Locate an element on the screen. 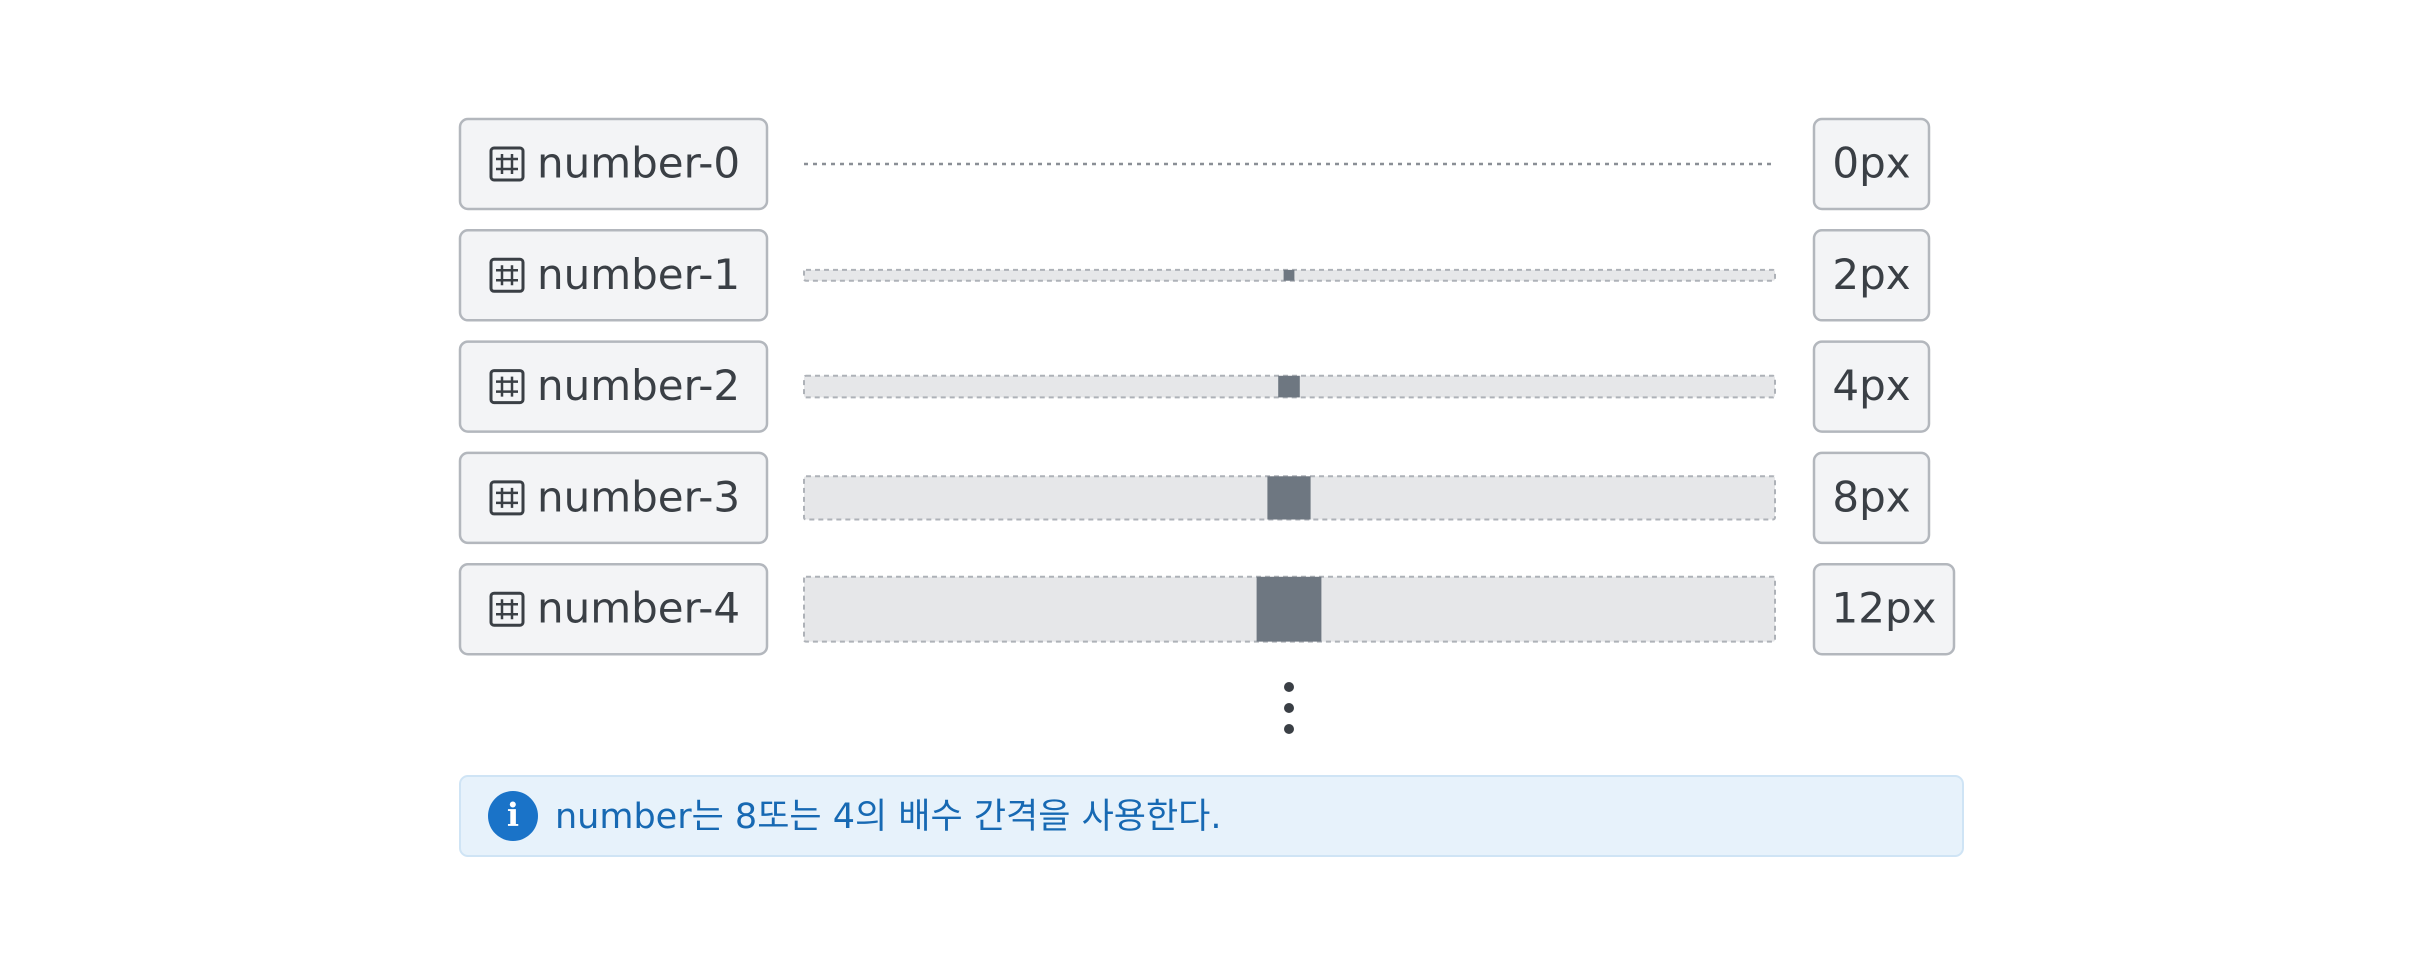 The height and width of the screenshot is (972, 2424). token-name: number-2 is located at coordinates (638, 385).